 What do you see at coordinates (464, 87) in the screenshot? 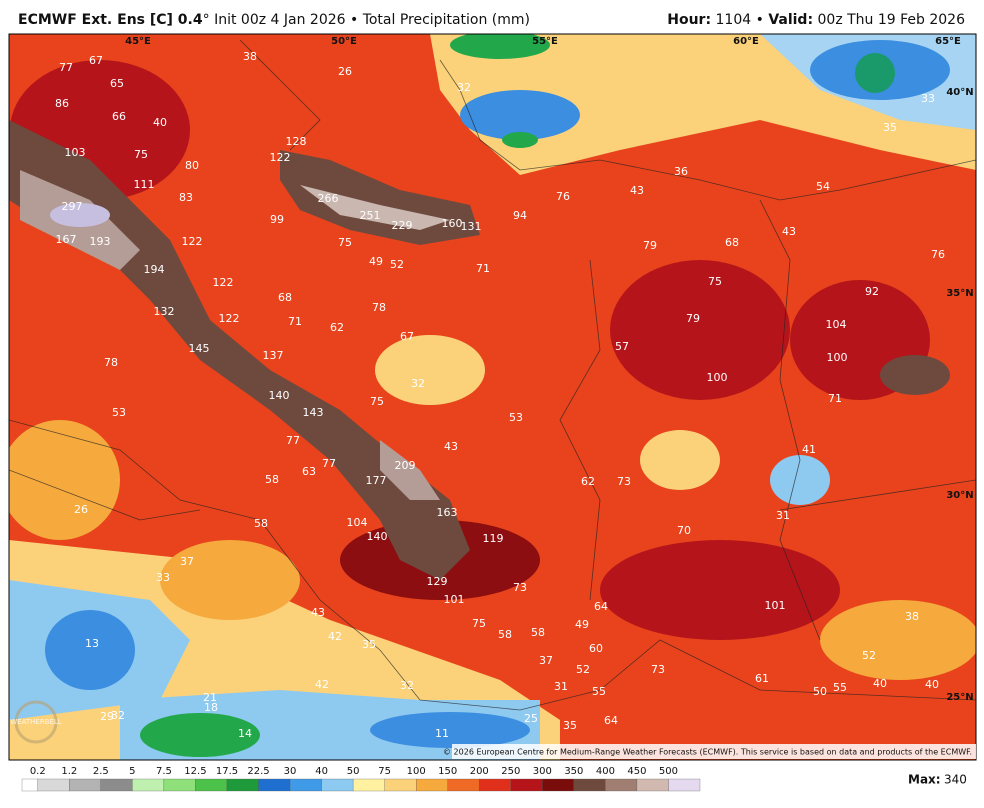
I see `precip-label: 32` at bounding box center [464, 87].